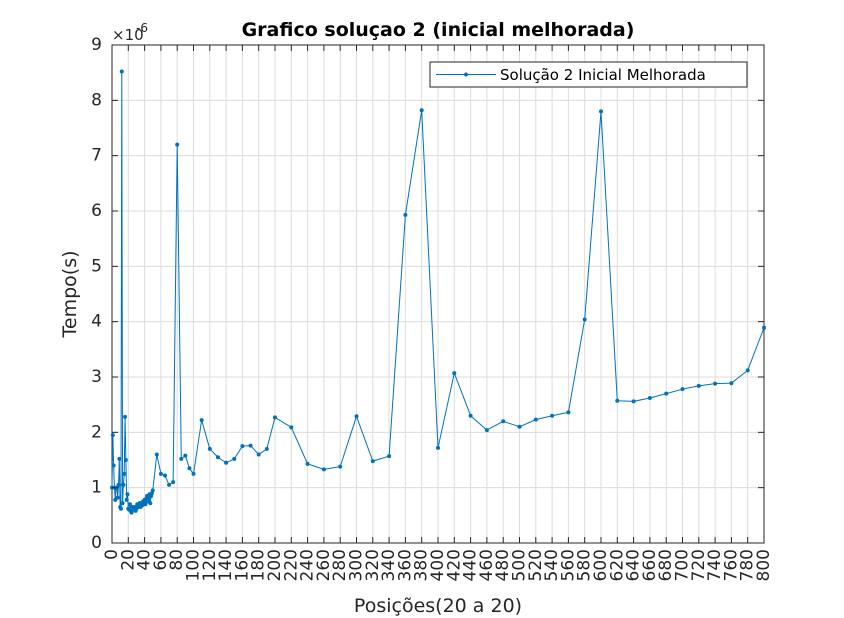  I want to click on x-tick-label: 40, so click(145, 560).